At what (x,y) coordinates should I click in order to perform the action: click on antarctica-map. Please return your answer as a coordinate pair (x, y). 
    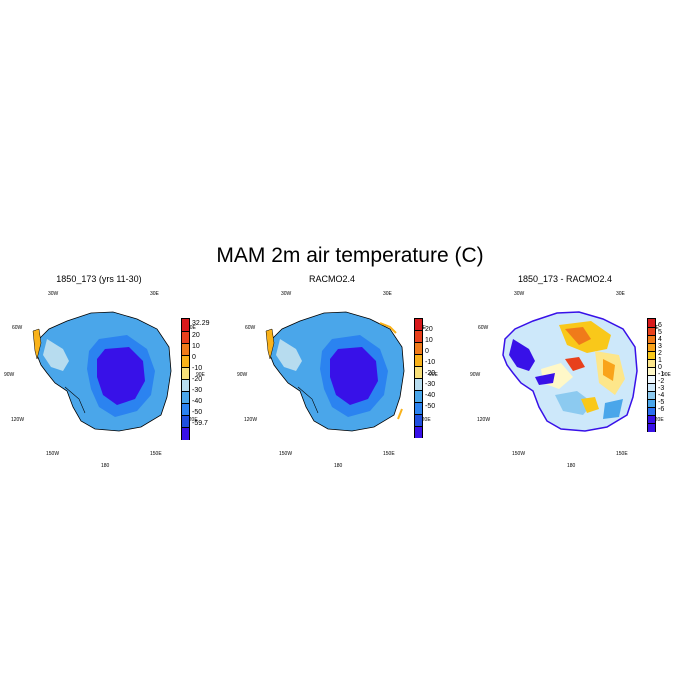
    Looking at the image, I should click on (102, 371).